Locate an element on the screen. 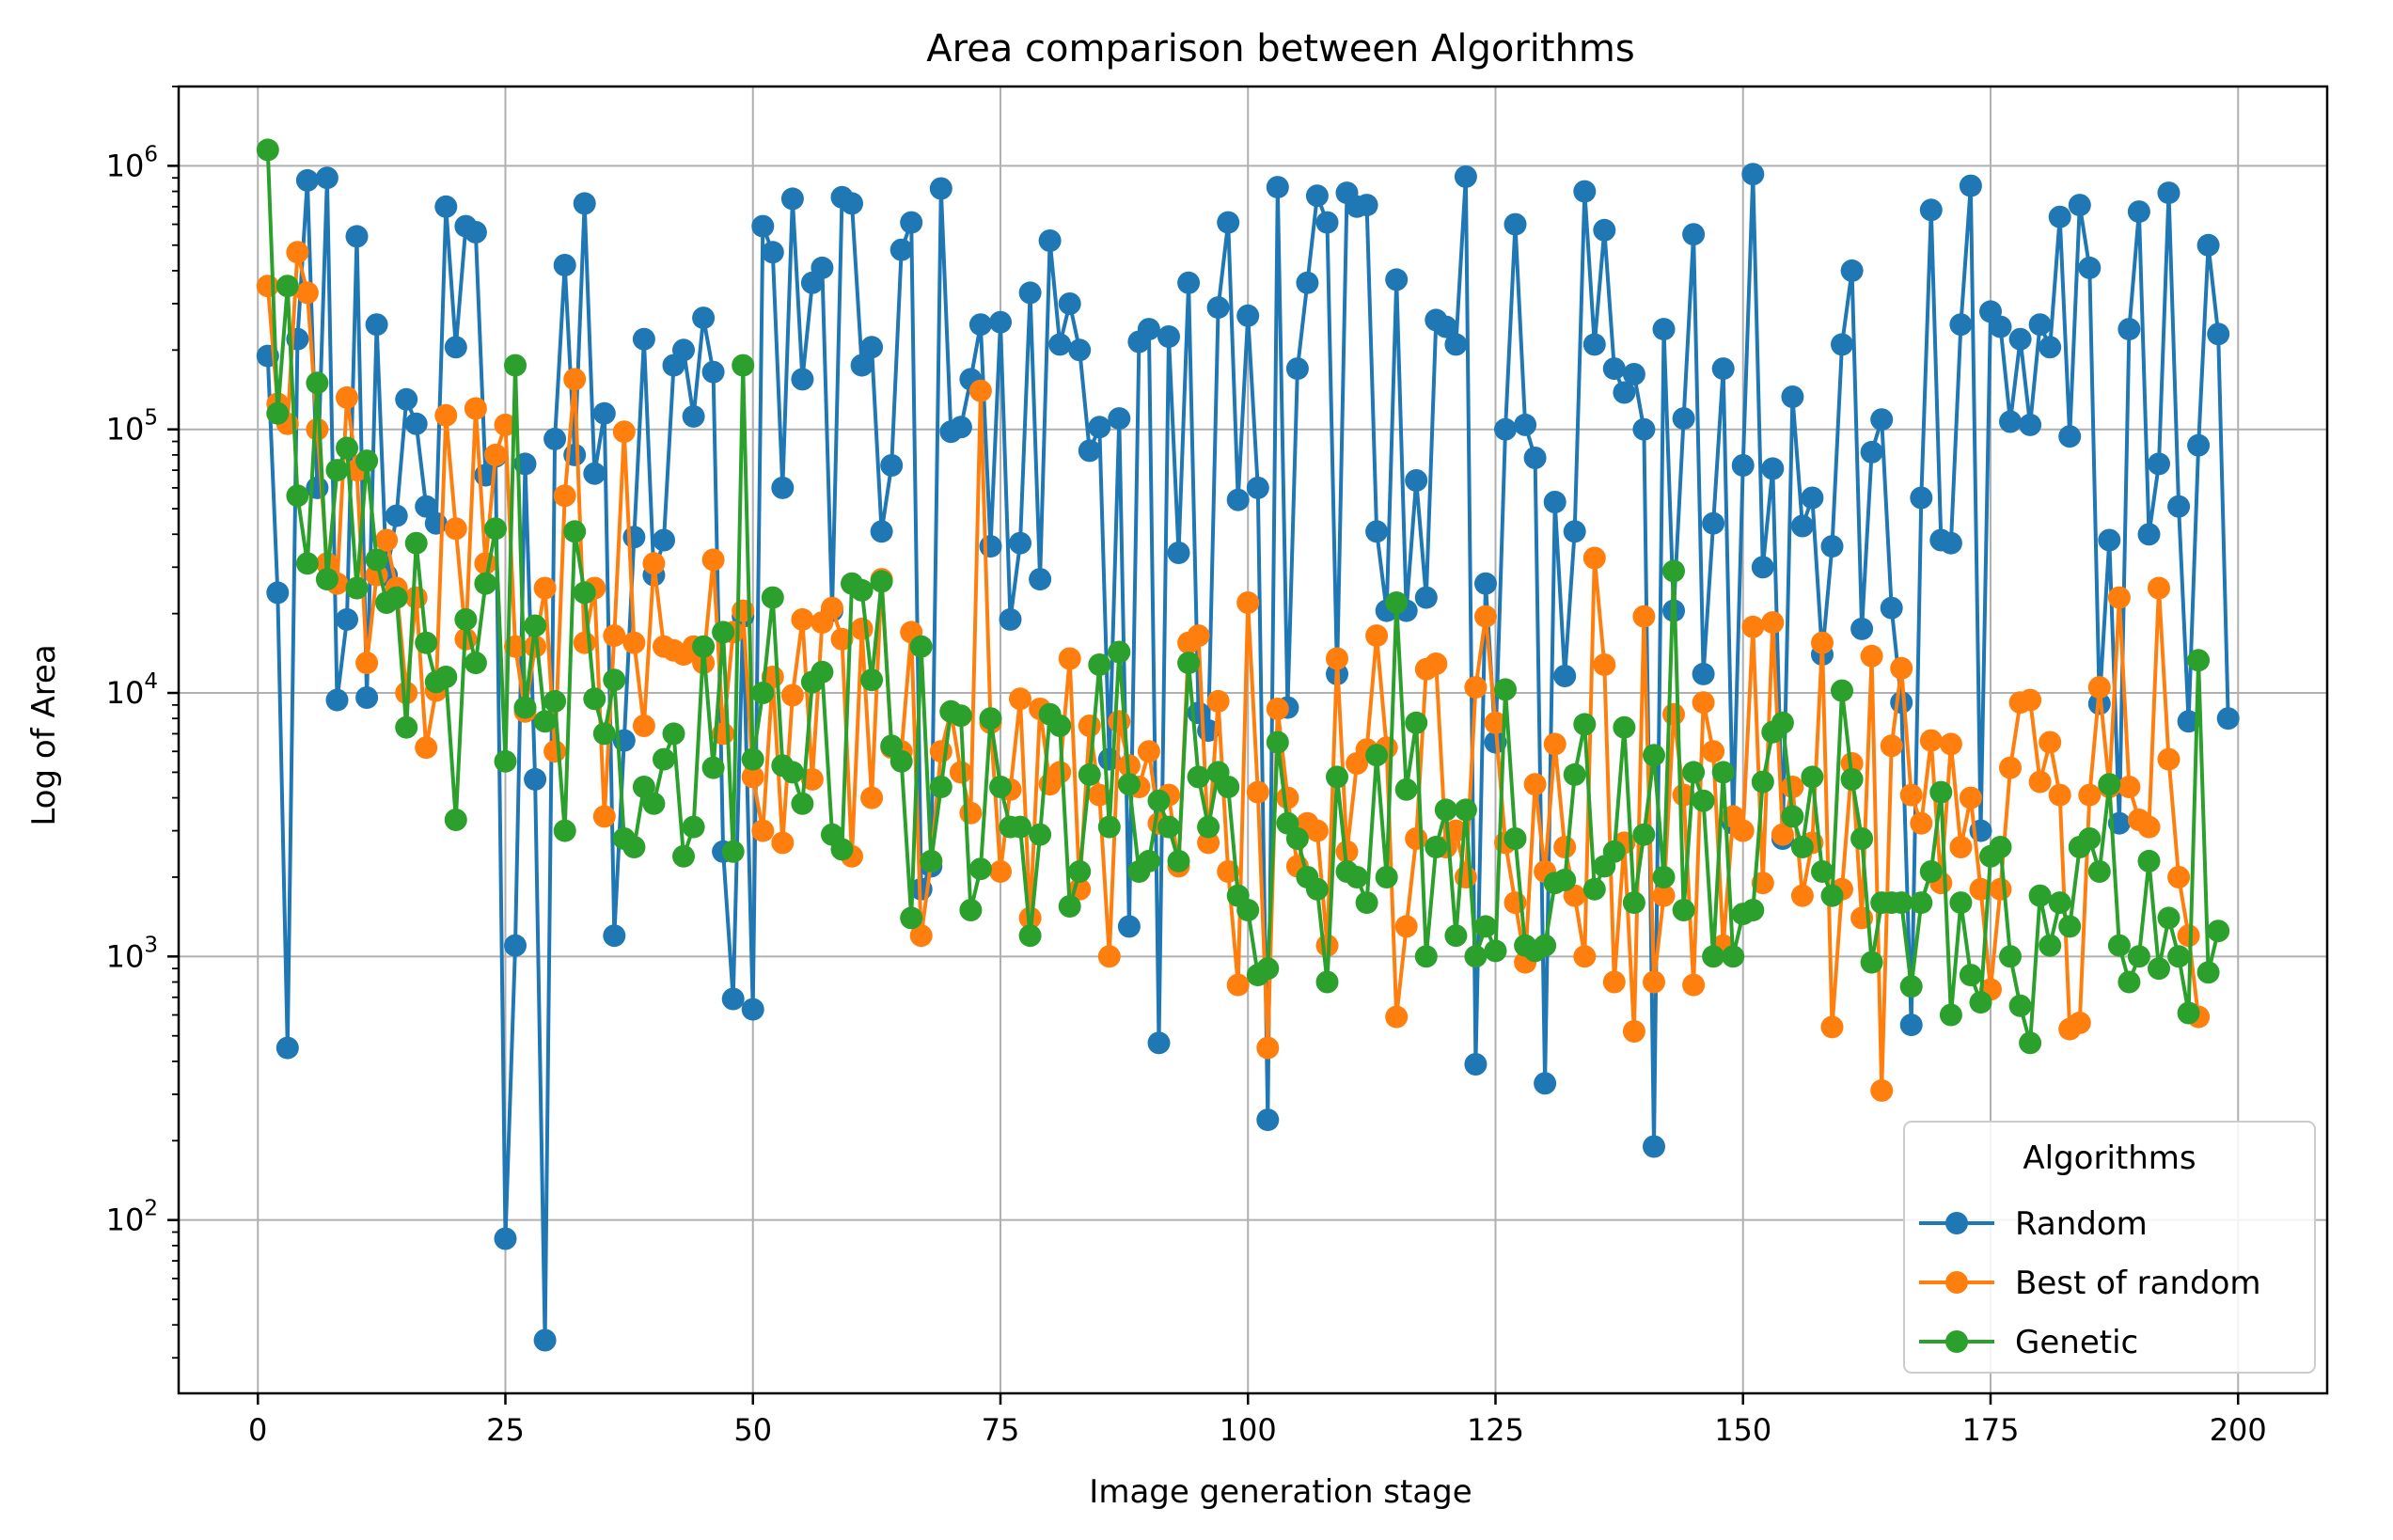 The height and width of the screenshot is (1540, 2393). legend-item: Random is located at coordinates (2034, 1224).